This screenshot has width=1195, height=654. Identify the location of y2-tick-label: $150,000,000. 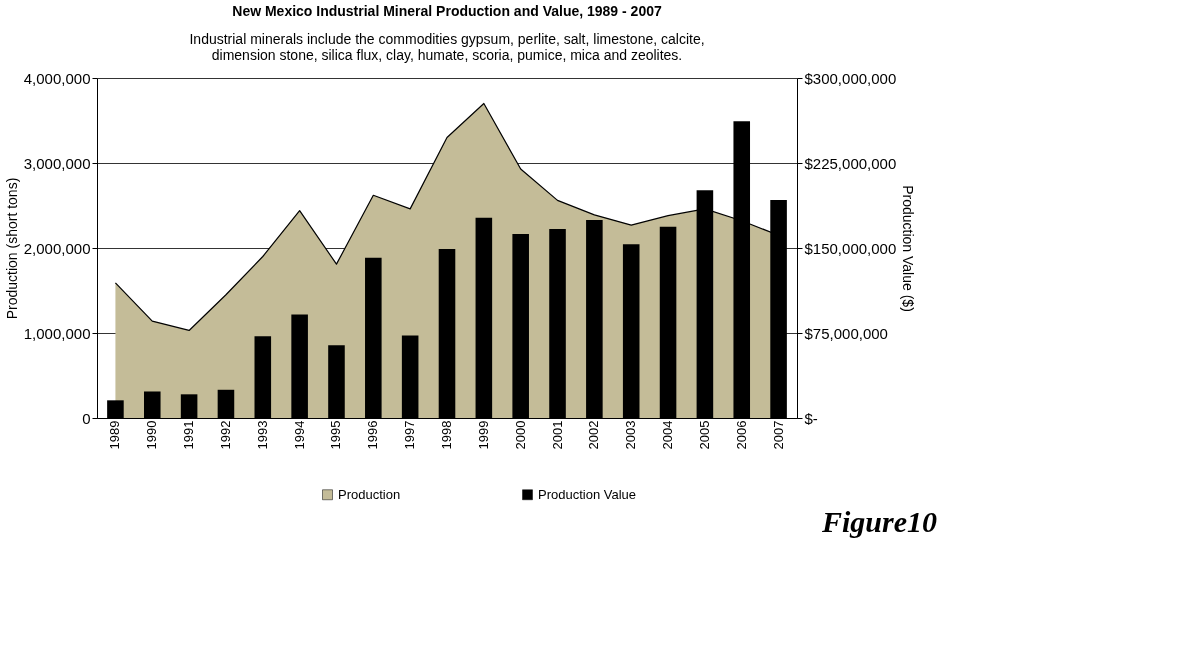
(850, 248).